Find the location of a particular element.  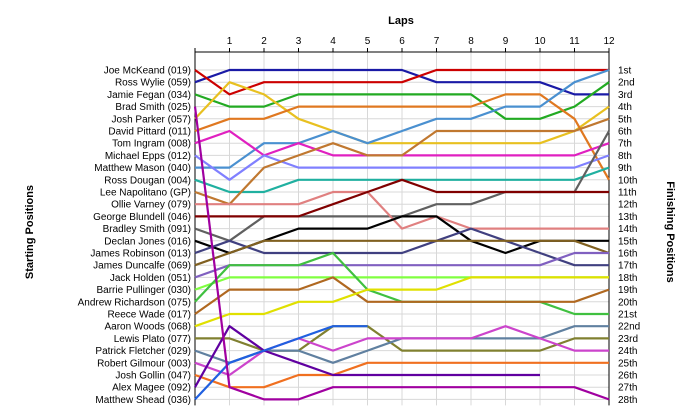

starting-position-label: Joe McKeand (019) is located at coordinates (147, 71).